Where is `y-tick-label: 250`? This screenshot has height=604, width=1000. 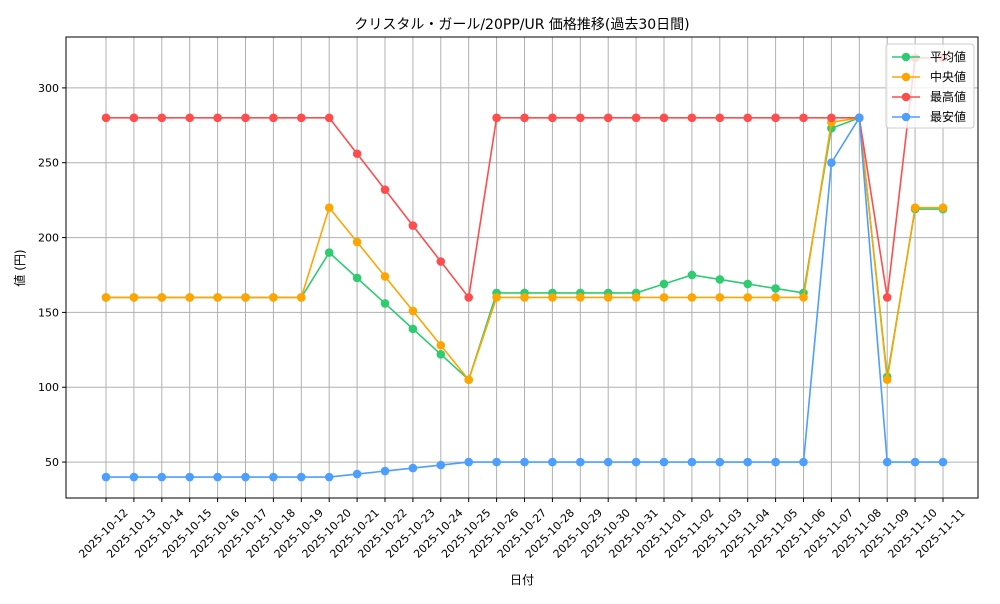 y-tick-label: 250 is located at coordinates (48, 163).